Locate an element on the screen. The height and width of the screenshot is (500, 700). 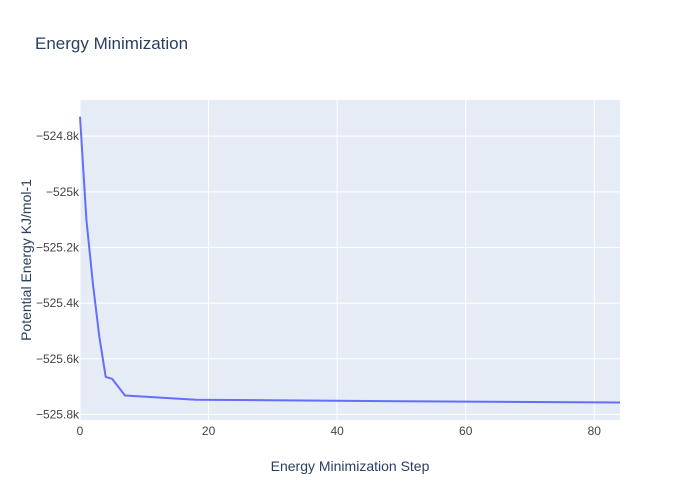
chart-title: Energy Minimization is located at coordinates (112, 43).